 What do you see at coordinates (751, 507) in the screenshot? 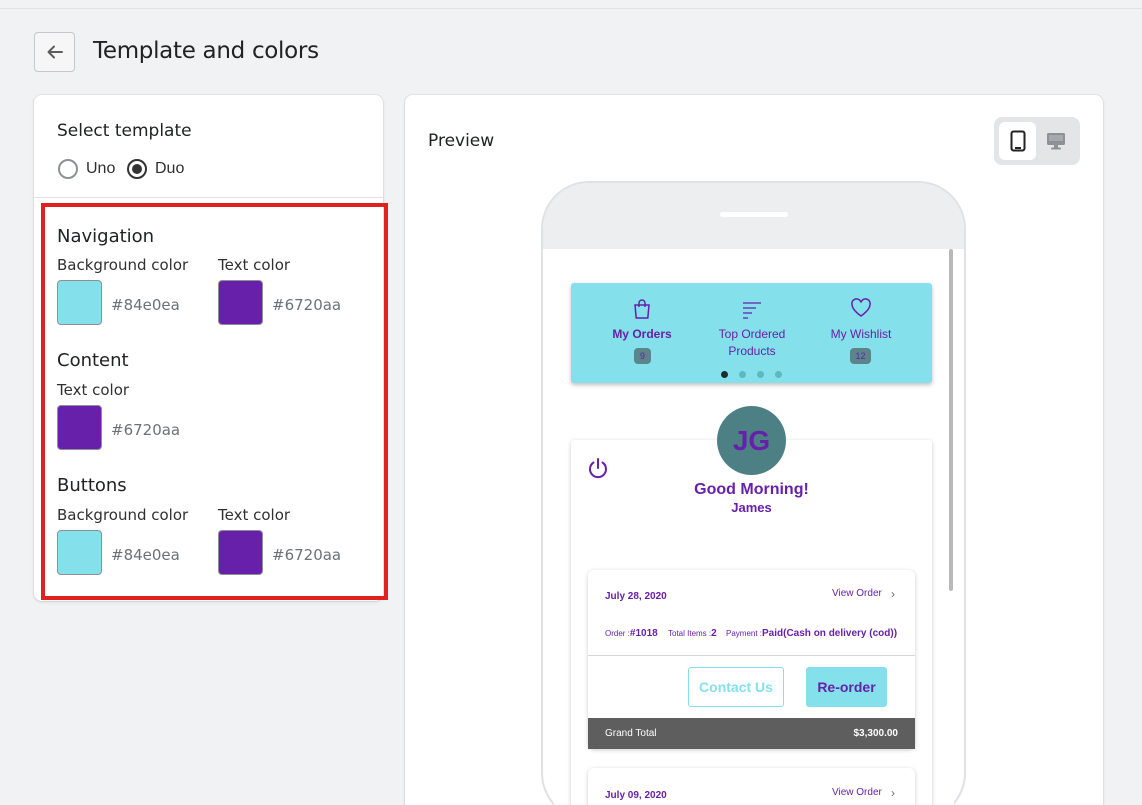
I see `user-name: James` at bounding box center [751, 507].